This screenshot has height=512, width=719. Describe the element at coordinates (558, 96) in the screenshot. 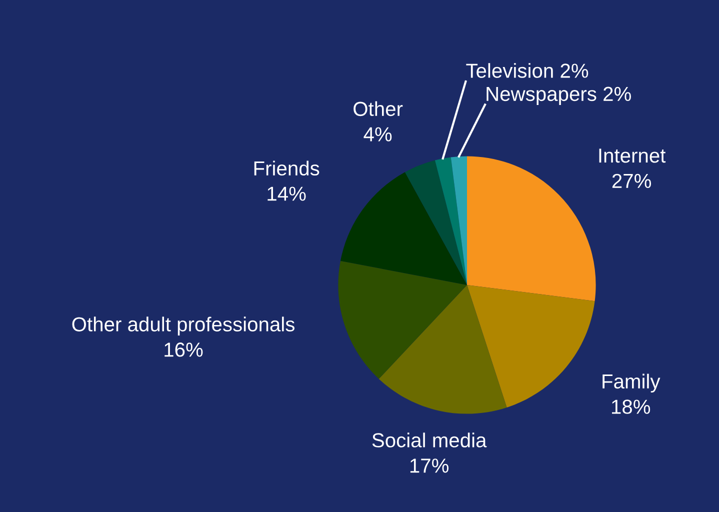

I see `slice-label: Newspapers 2%` at that location.